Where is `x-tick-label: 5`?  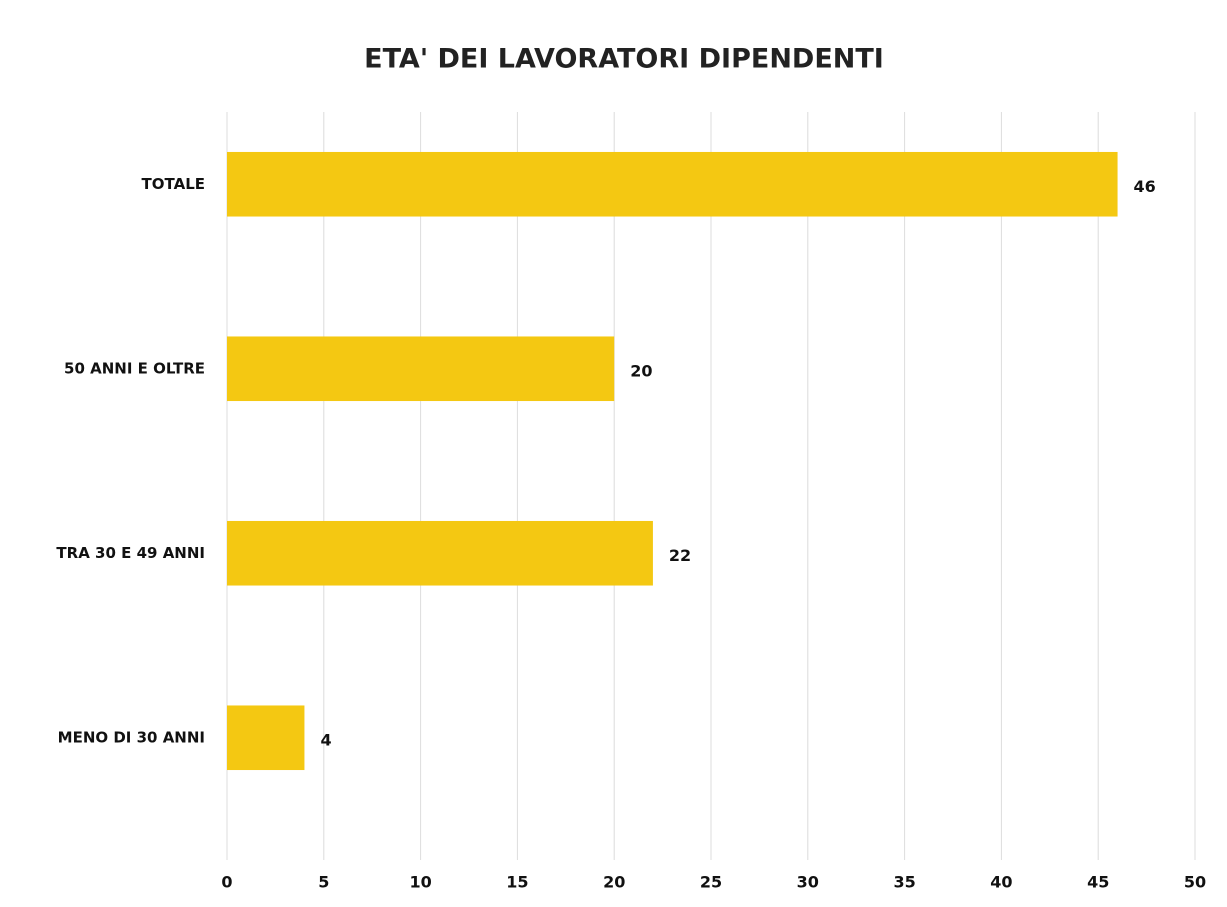 x-tick-label: 5 is located at coordinates (323, 882).